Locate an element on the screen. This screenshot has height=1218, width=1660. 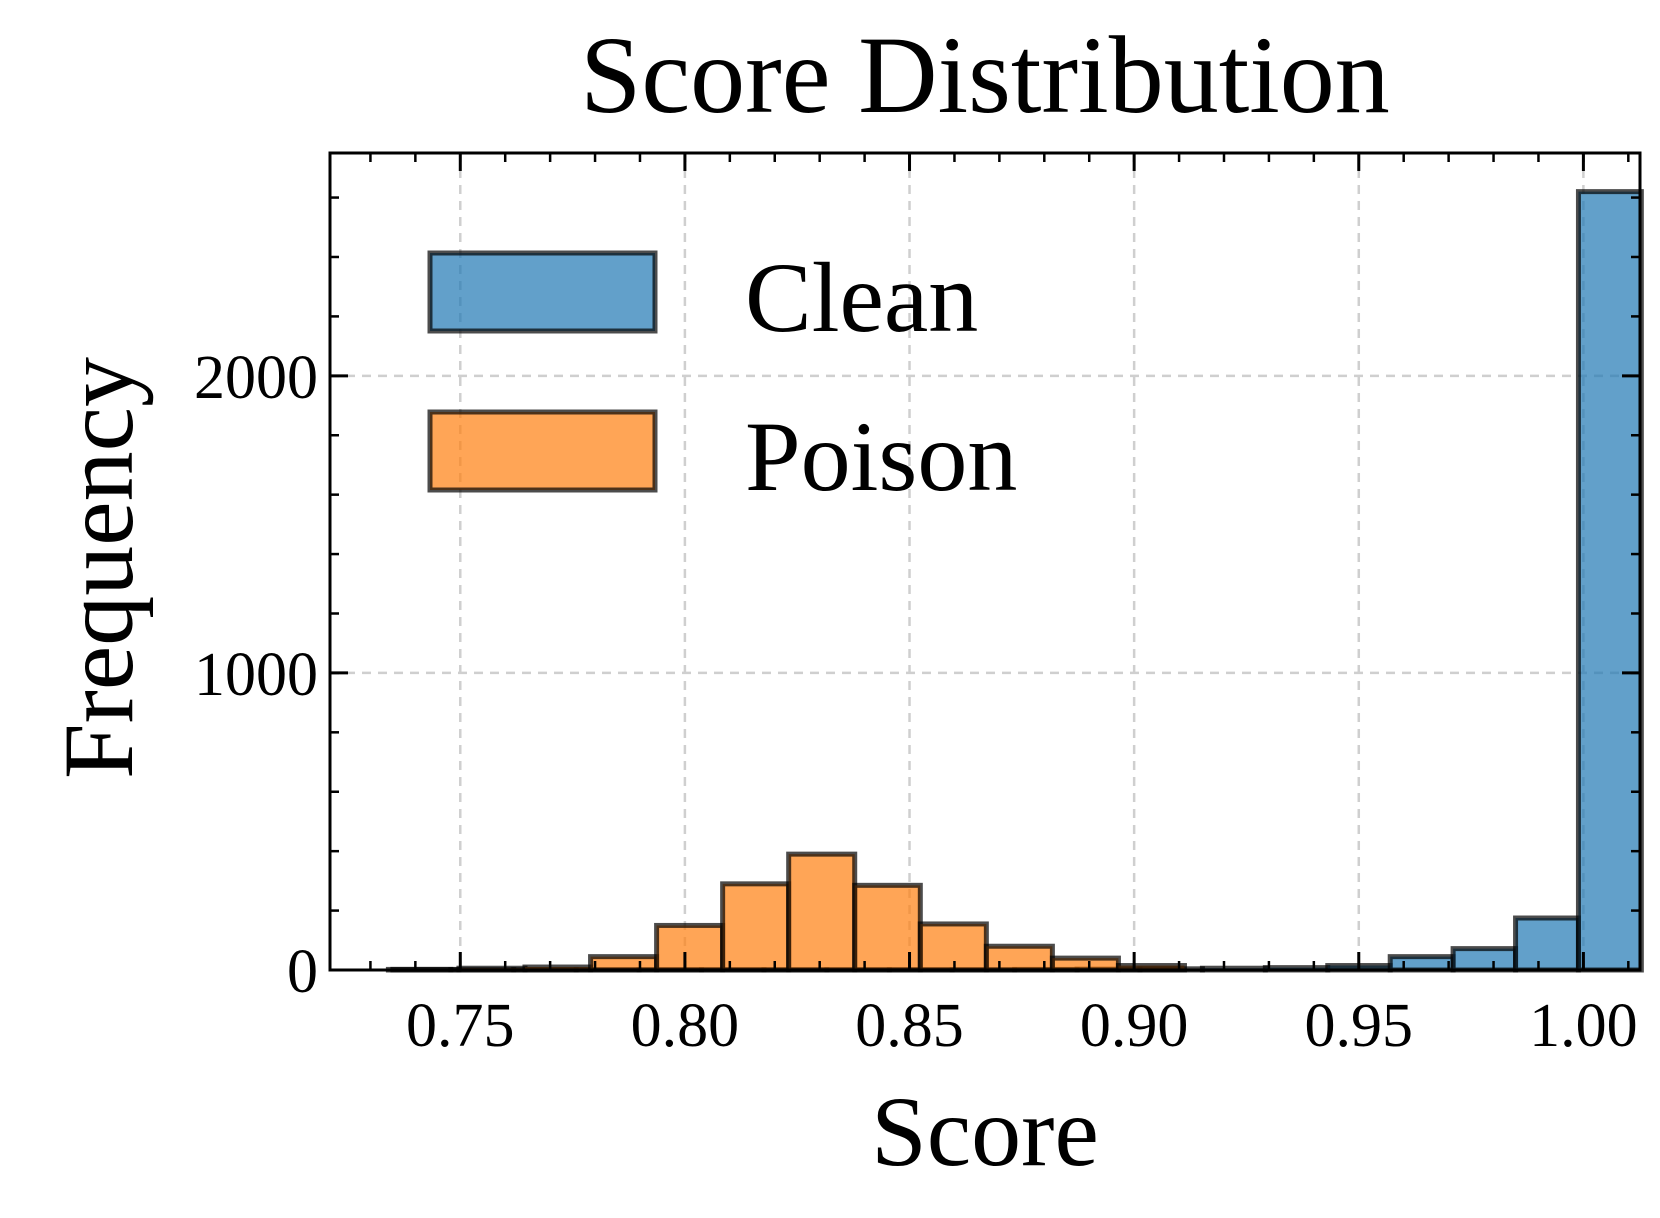
x-tick-label: 0.85 is located at coordinates (909, 1026).